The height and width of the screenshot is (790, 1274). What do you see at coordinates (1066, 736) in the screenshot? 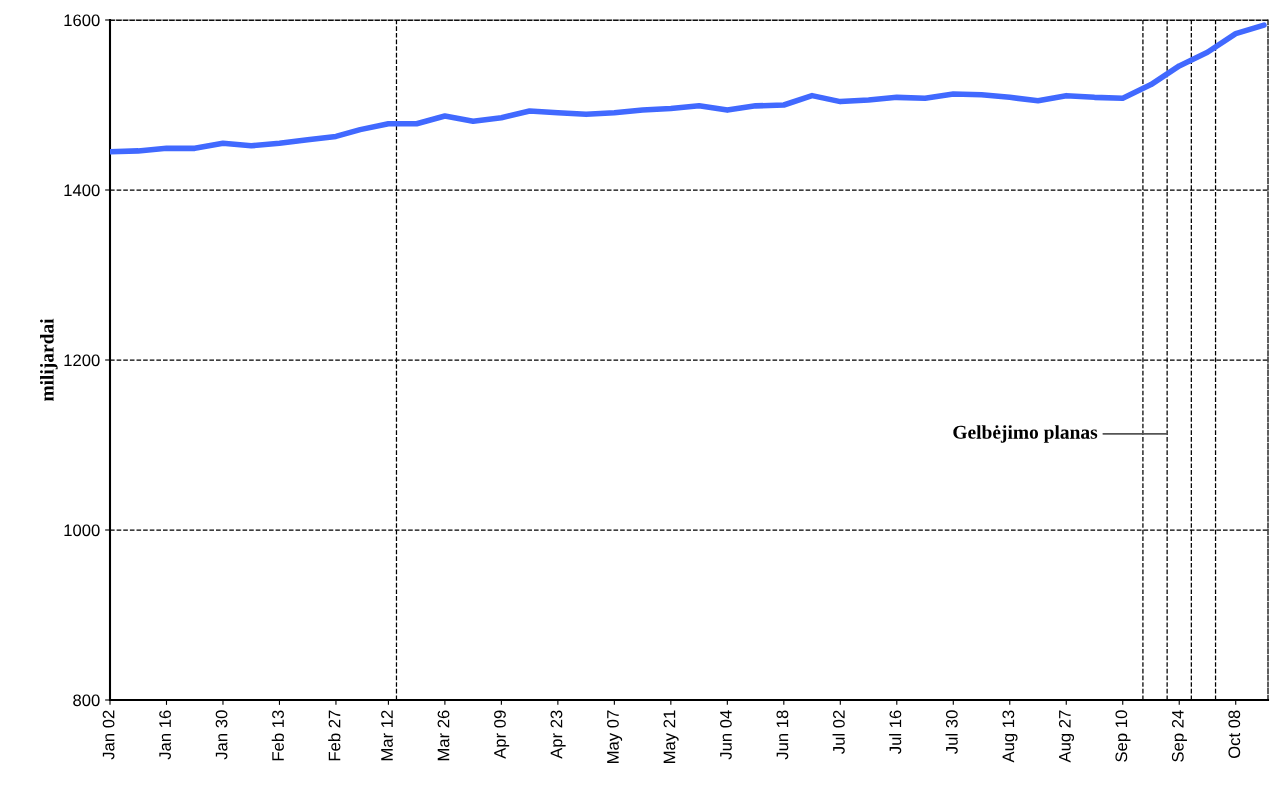
I see `x-tick-label: Aug 27` at bounding box center [1066, 736].